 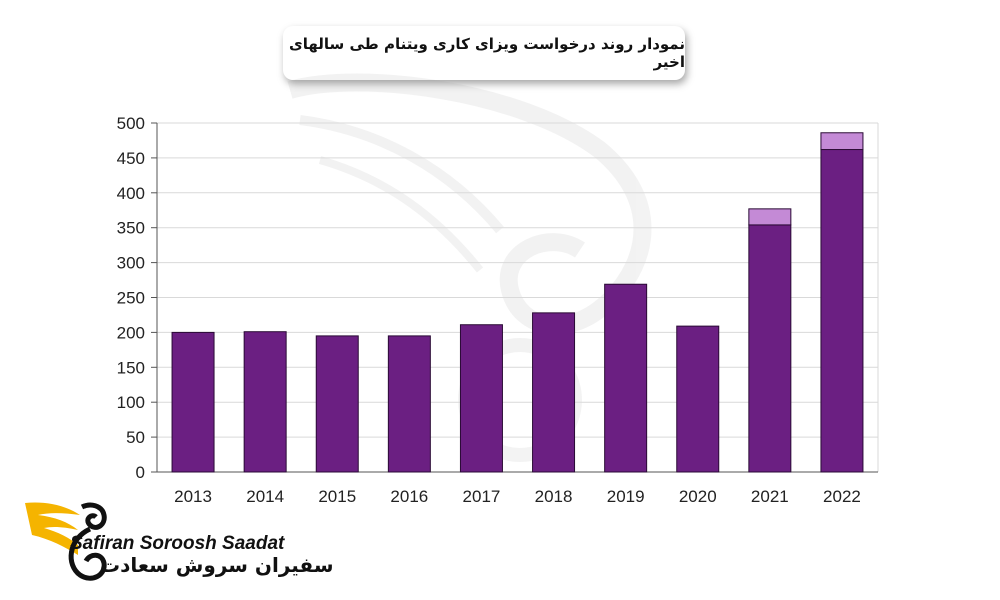 I want to click on bar-2022, so click(x=842, y=311).